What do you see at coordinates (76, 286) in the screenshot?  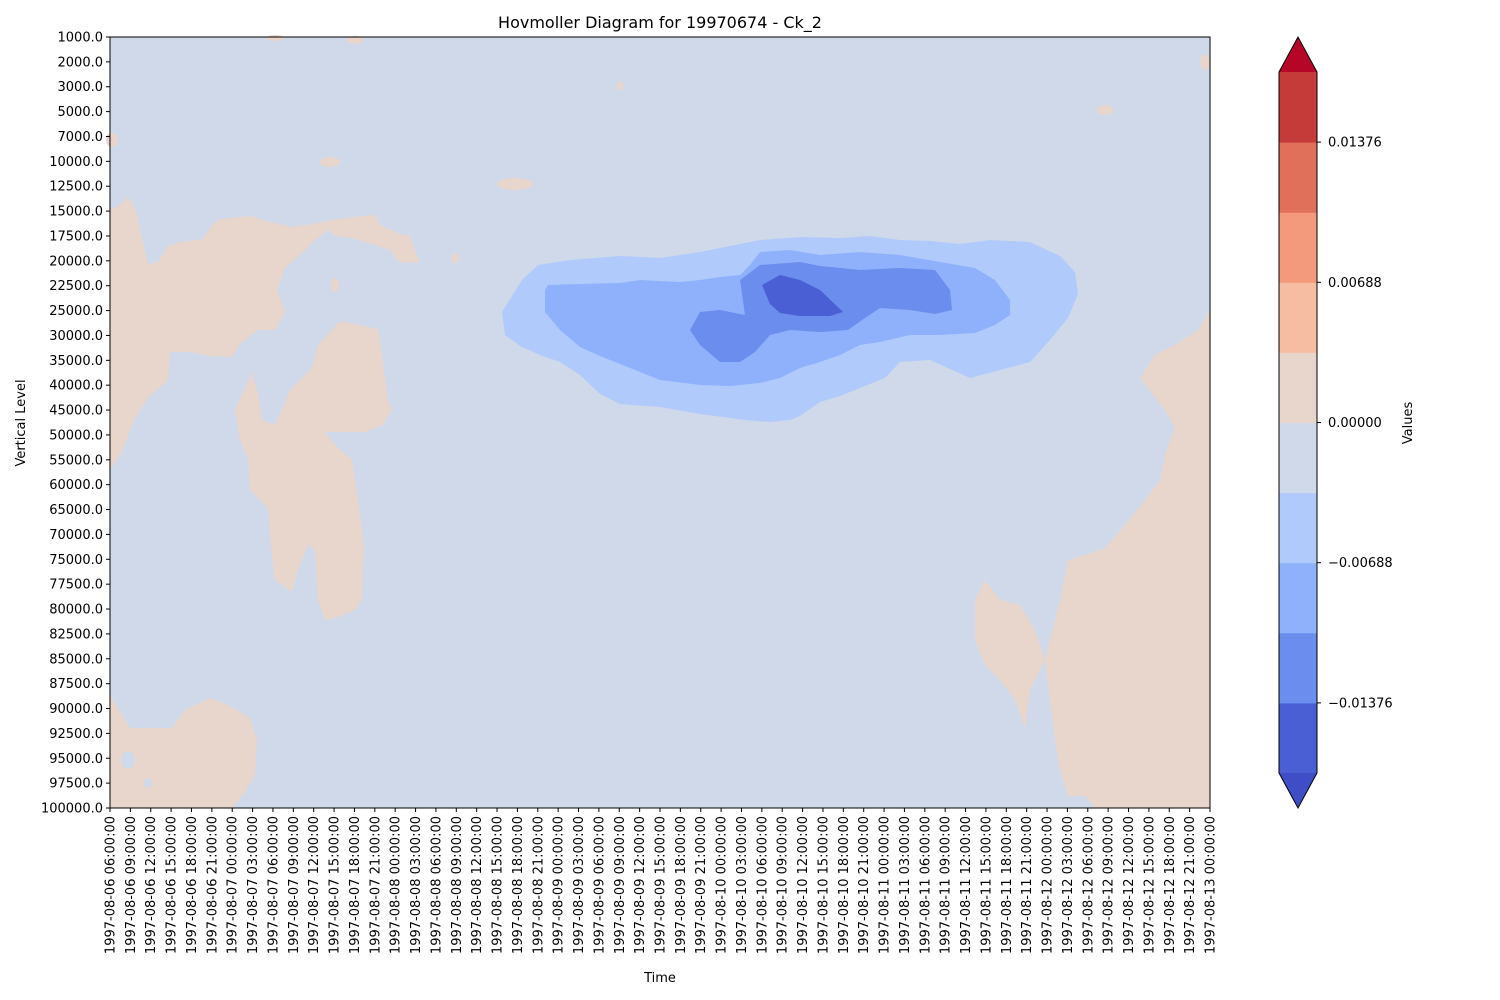 I see `y-tick-label: 22500.0` at bounding box center [76, 286].